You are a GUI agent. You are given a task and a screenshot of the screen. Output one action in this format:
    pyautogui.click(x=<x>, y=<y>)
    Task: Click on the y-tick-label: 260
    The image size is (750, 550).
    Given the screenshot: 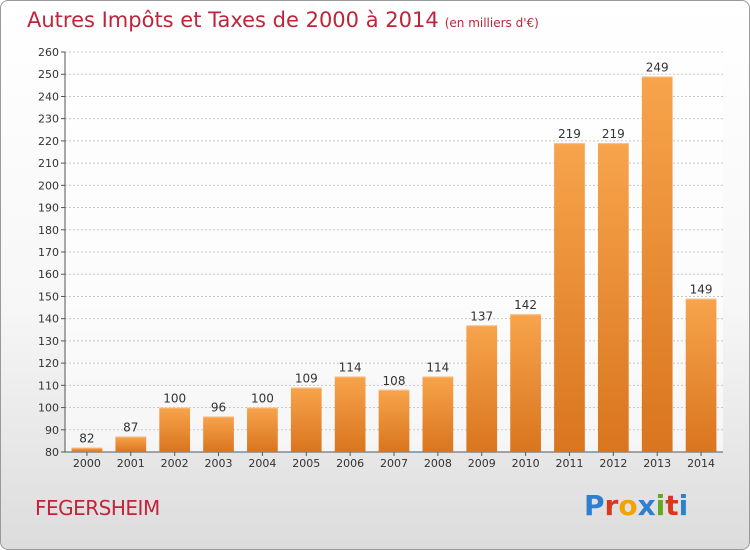 What is the action you would take?
    pyautogui.click(x=48, y=52)
    